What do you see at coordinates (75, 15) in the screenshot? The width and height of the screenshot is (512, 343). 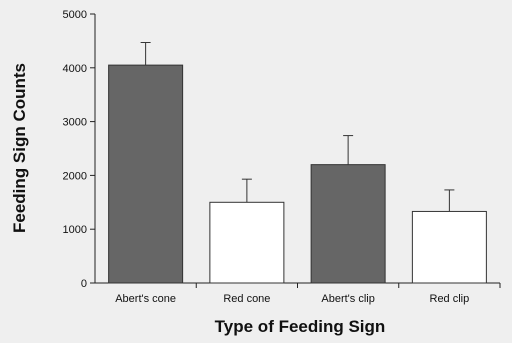 I see `y-tick-label: 5000` at bounding box center [75, 15].